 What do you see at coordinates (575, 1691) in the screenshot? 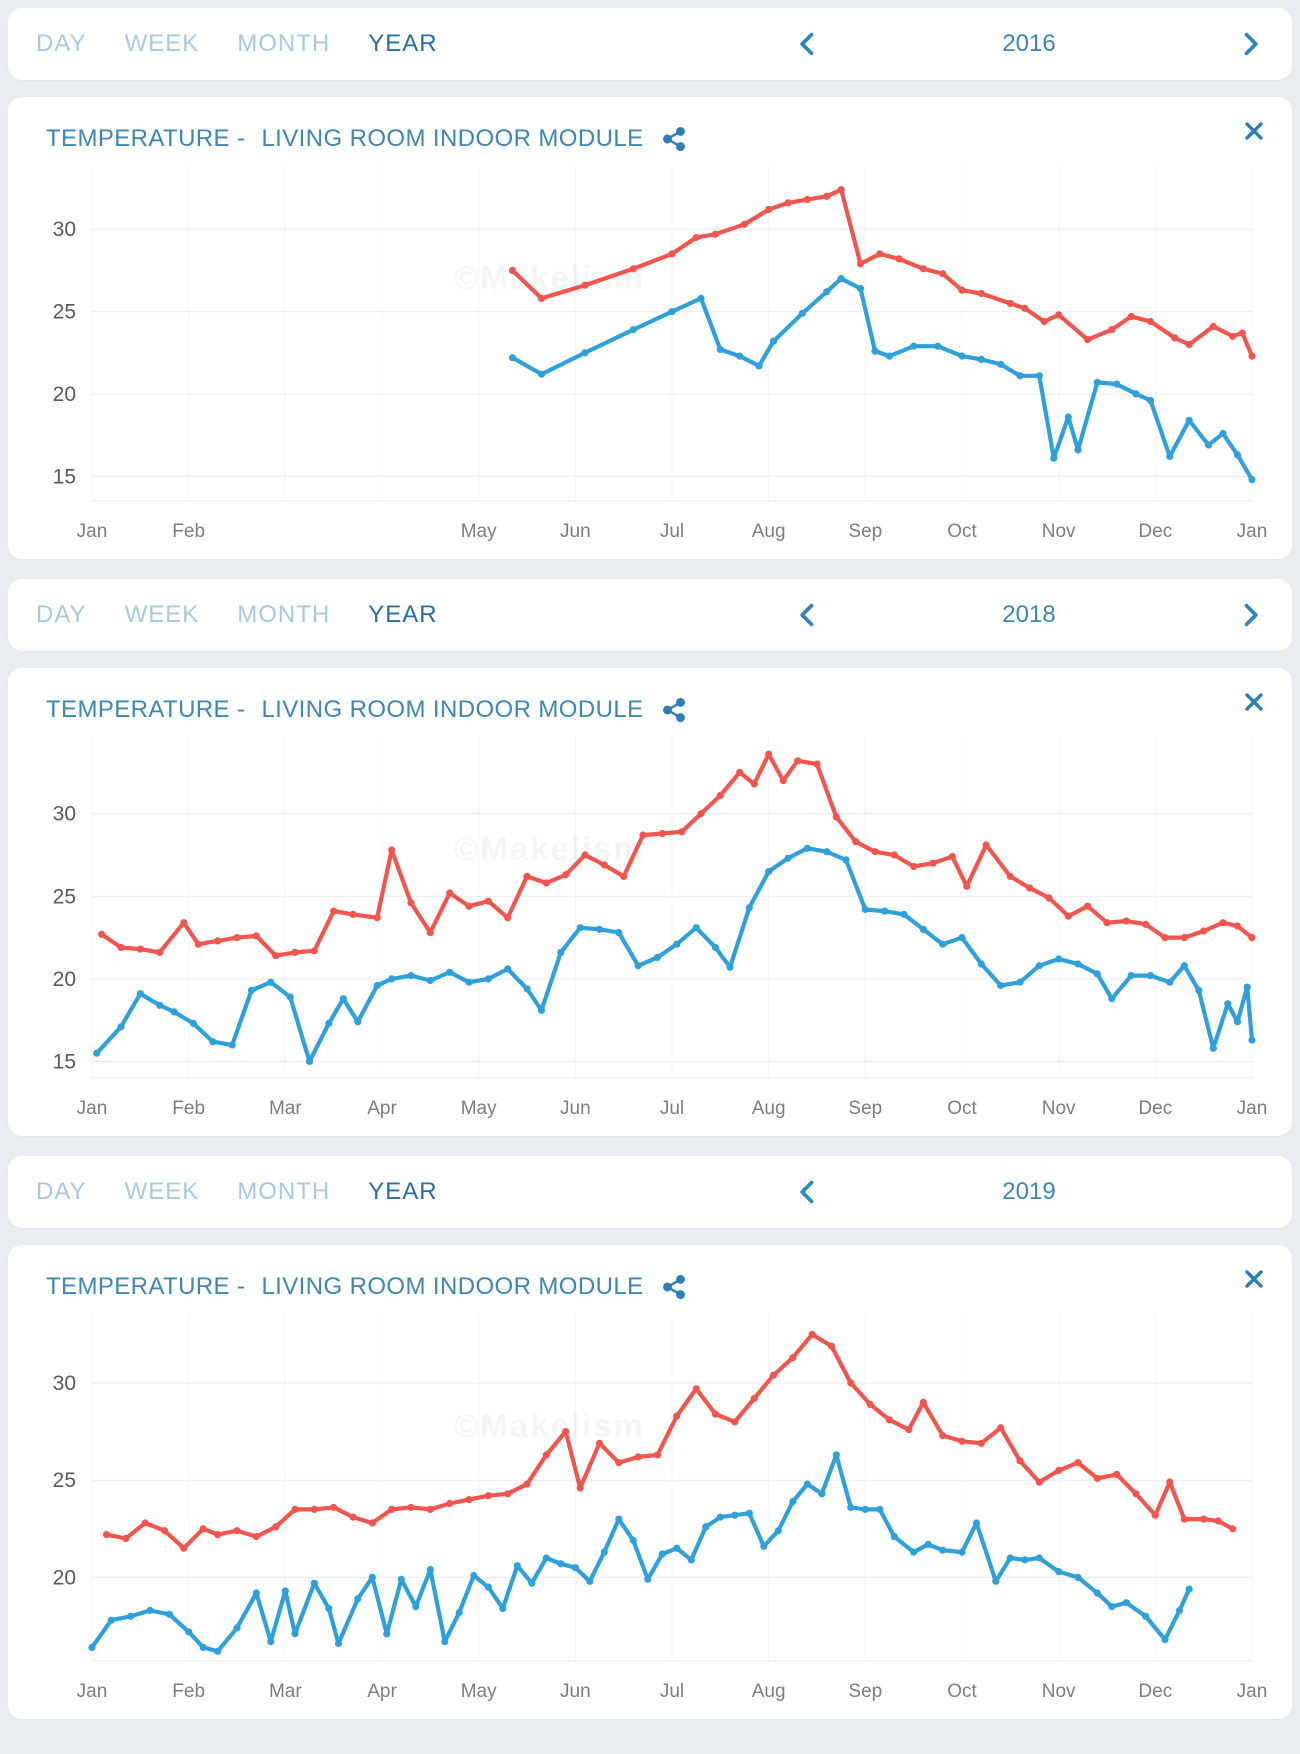
I see `x-axis-tick-label: Jun` at bounding box center [575, 1691].